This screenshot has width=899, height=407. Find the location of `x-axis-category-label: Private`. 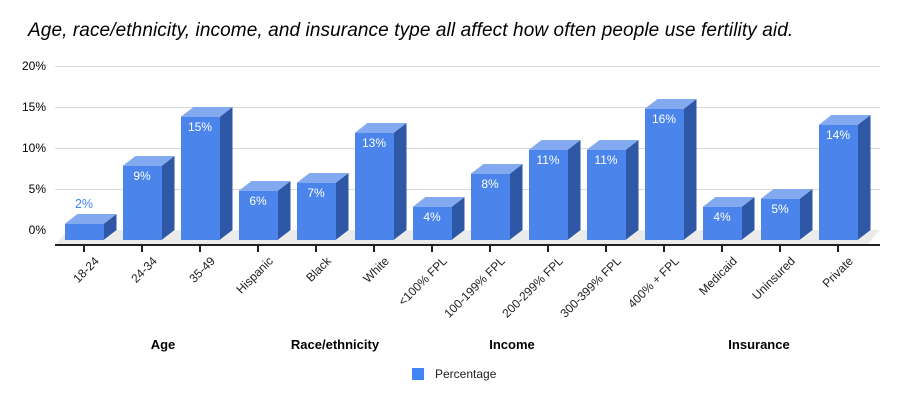

x-axis-category-label: Private is located at coordinates (837, 272).